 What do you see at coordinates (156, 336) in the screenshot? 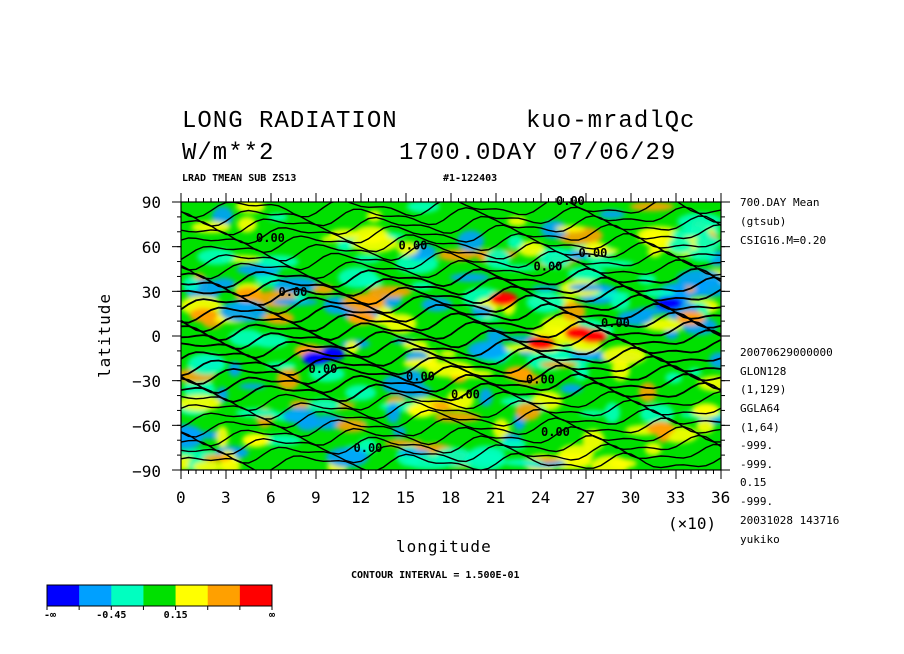
I see `y-tick-label: 0` at bounding box center [156, 336].